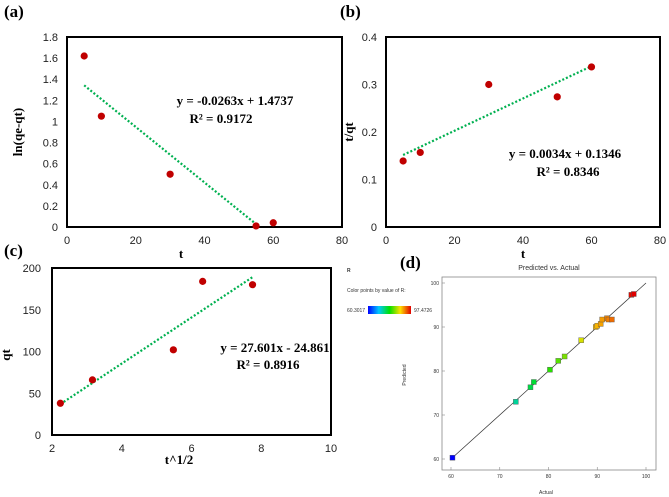 The height and width of the screenshot is (497, 669). What do you see at coordinates (349, 271) in the screenshot?
I see `color-legend-title: R` at bounding box center [349, 271].